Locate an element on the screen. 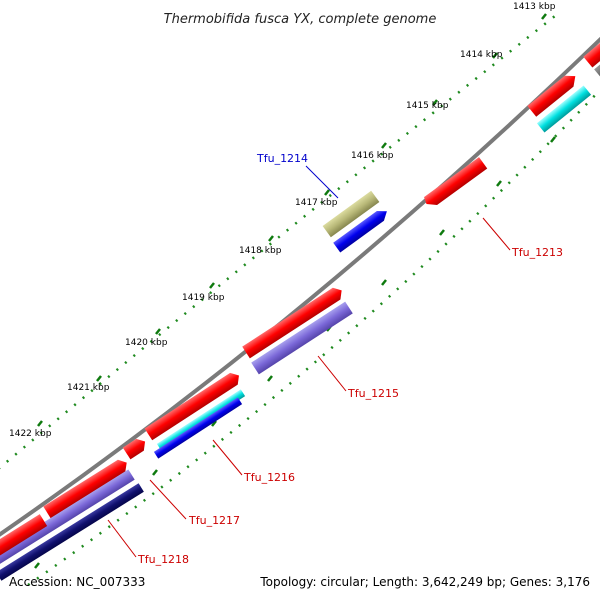  map-title: Thermobifida fusca YX, complete genome is located at coordinates (300, 19).